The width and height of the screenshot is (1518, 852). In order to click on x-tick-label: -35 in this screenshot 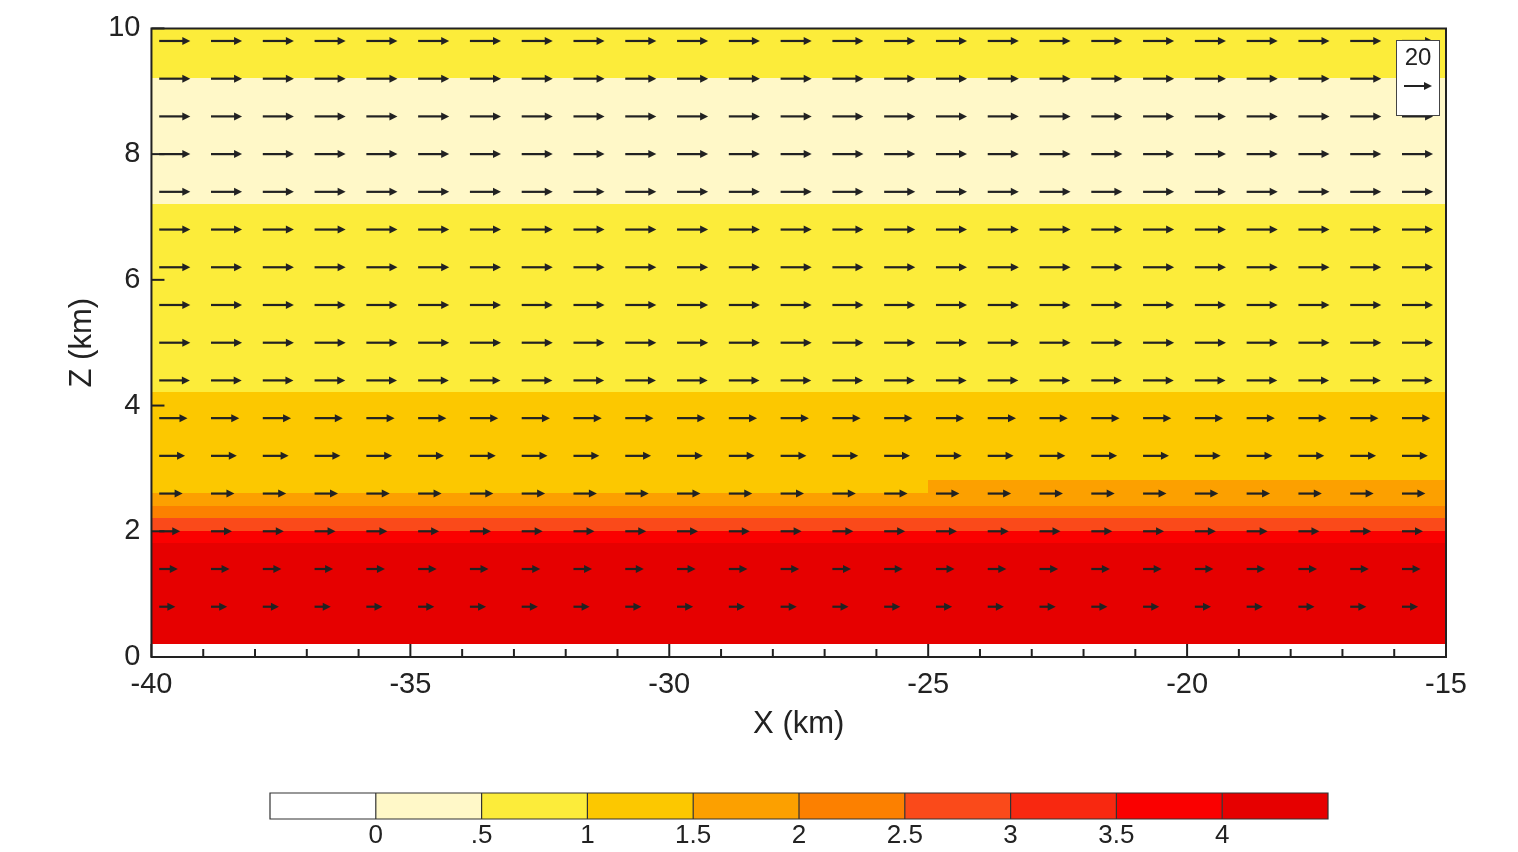, I will do `click(410, 683)`.